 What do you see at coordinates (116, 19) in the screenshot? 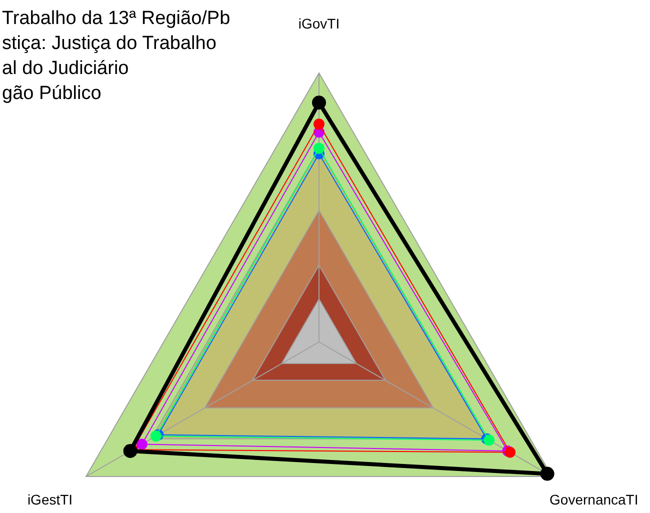
I see `text: Trabalho da 13ª Região/Pb` at bounding box center [116, 19].